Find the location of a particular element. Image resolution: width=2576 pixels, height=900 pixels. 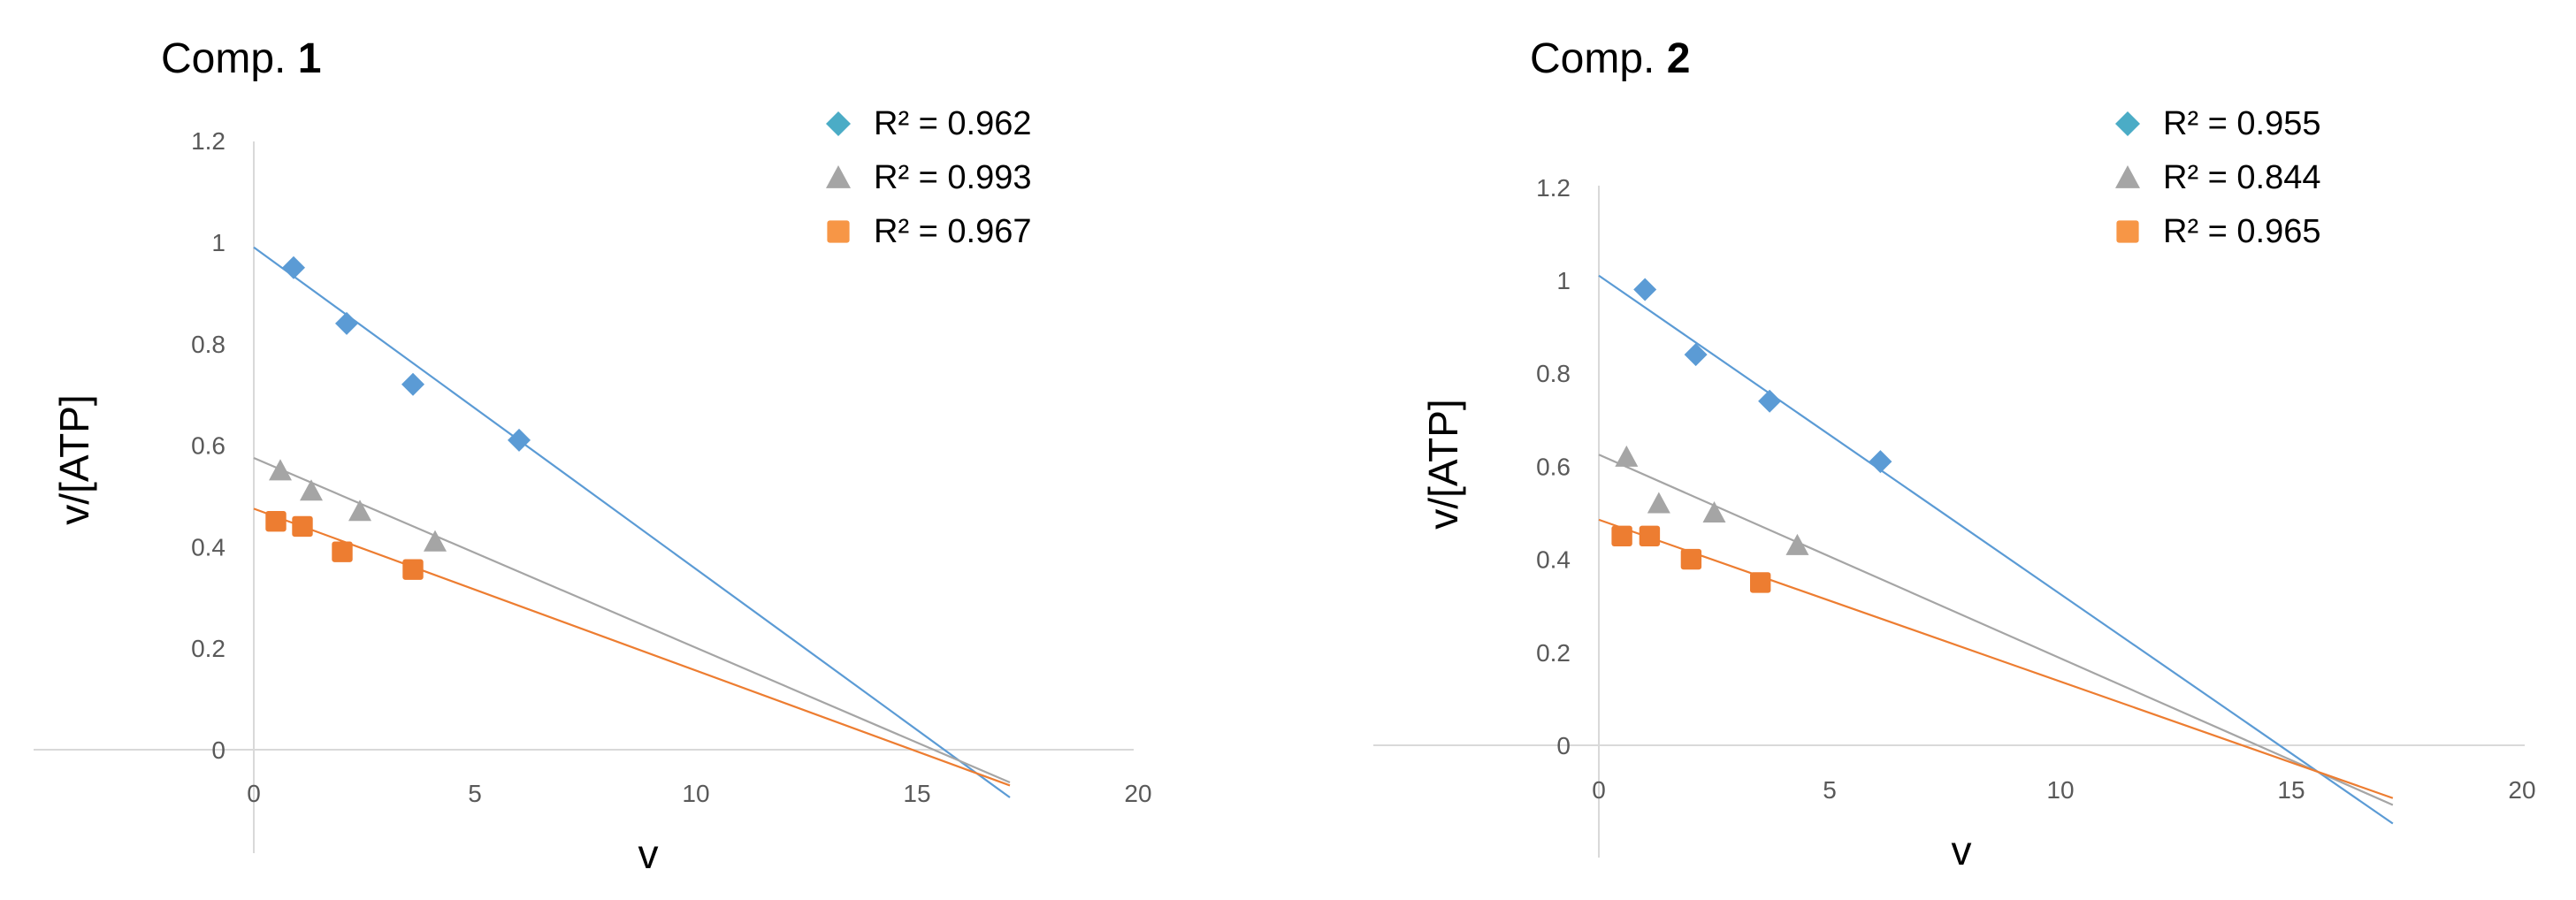

chart-title: Comp. 1 is located at coordinates (241, 58).